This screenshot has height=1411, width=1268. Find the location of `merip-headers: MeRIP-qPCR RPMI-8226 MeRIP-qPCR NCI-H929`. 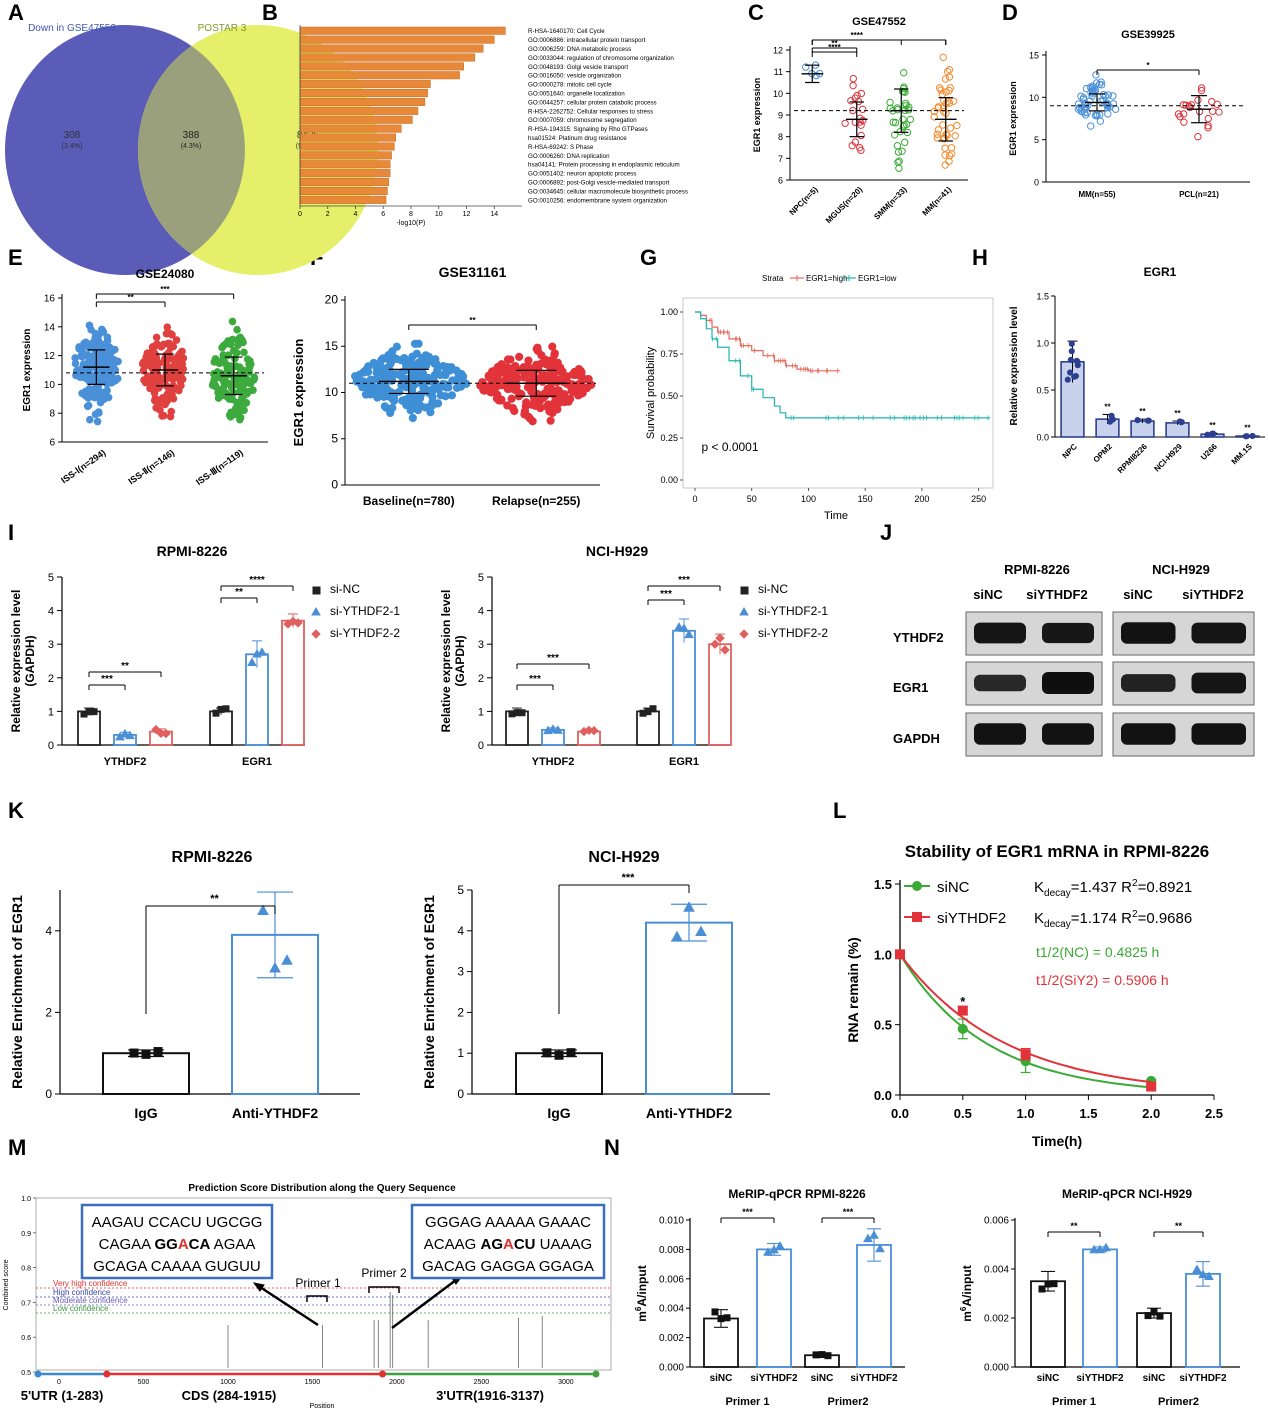

merip-headers: MeRIP-qPCR RPMI-8226 MeRIP-qPCR NCI-H929 is located at coordinates (960, 1194).